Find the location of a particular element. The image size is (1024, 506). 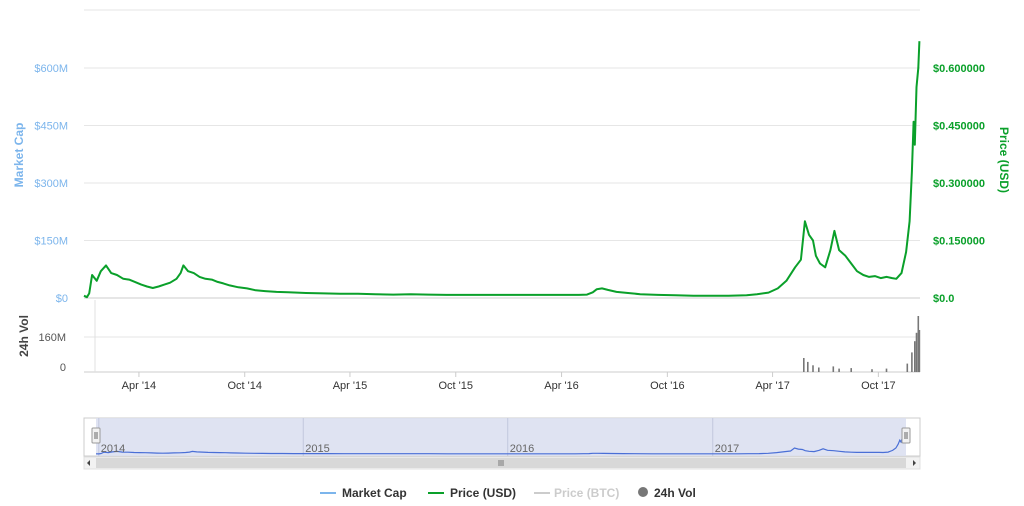

legend-item-price-btc: Price (BTC) is located at coordinates (576, 493).